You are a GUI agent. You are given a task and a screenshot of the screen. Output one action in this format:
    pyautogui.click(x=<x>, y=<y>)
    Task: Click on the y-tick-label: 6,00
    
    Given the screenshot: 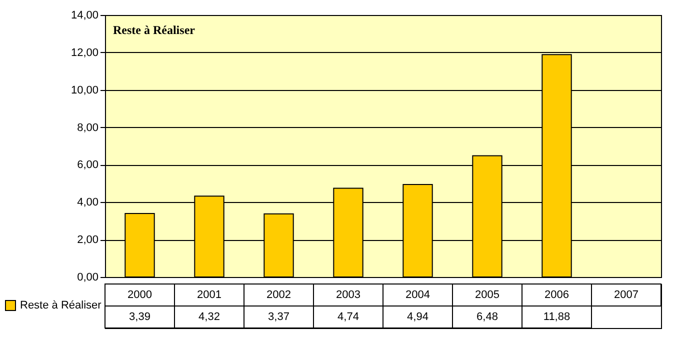 What is the action you would take?
    pyautogui.click(x=87, y=165)
    